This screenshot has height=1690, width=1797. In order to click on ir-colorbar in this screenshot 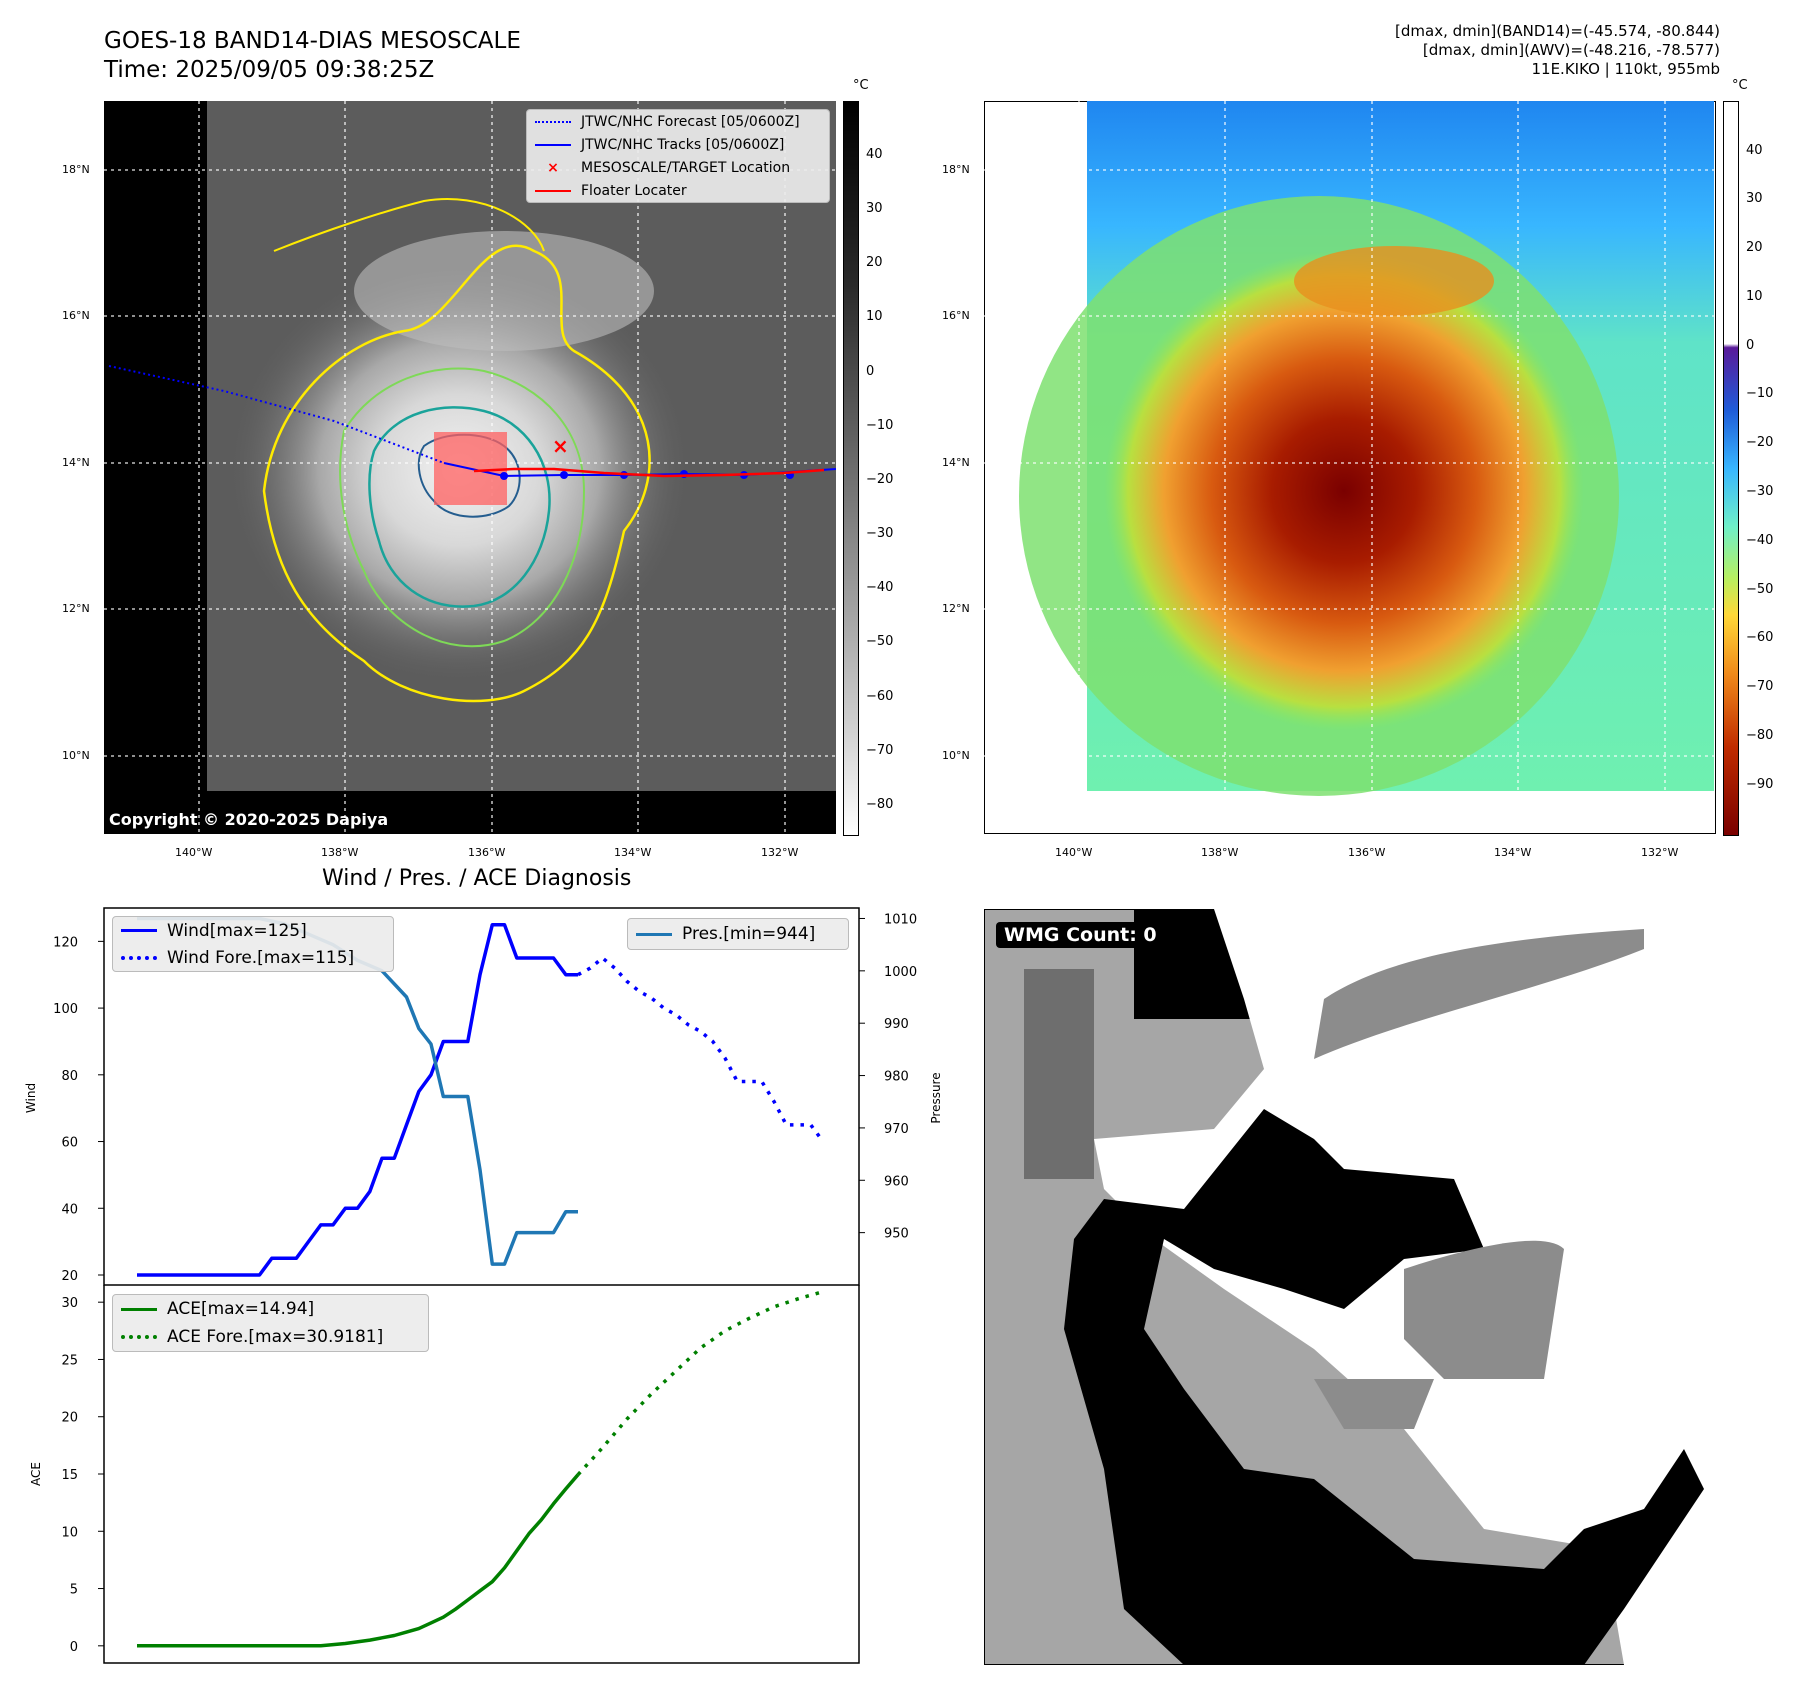, I will do `click(851, 468)`.